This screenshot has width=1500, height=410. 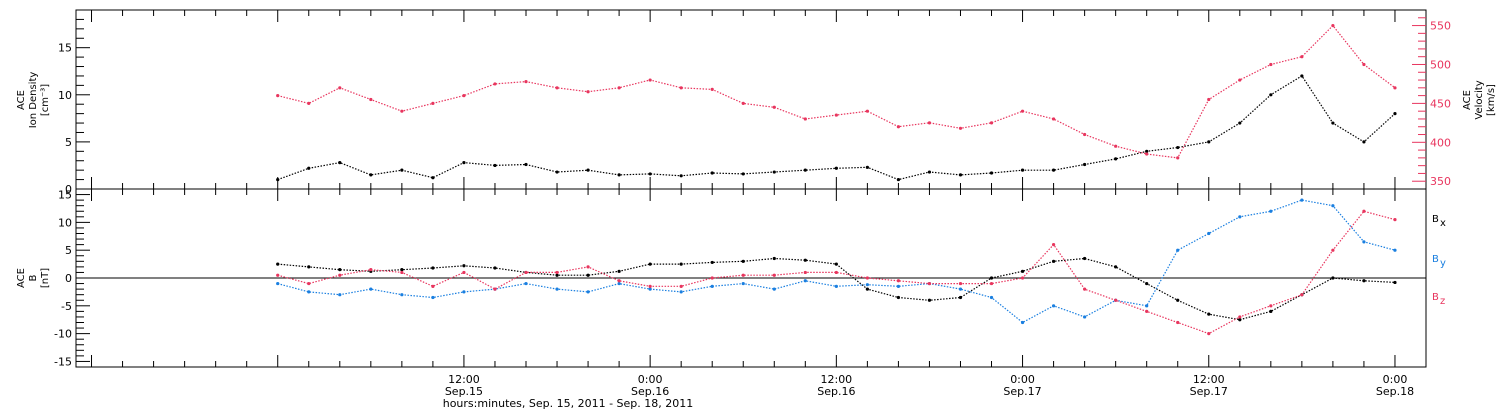 I want to click on top-right-ylabel: ACE Velocity [km/s], so click(x=1479, y=99).